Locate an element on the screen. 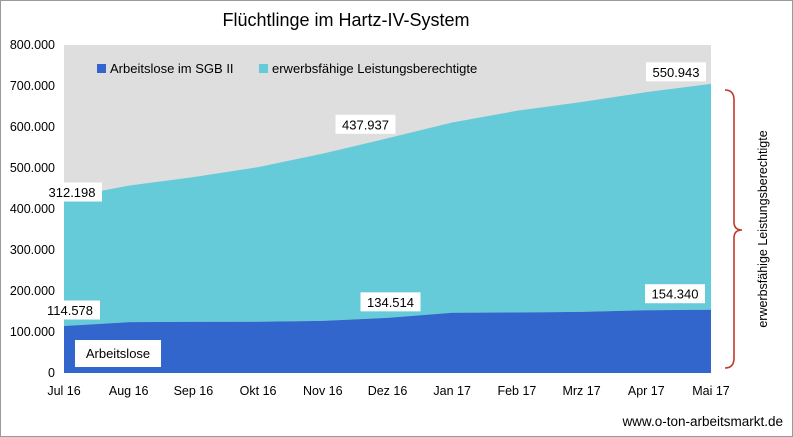  data-label: 312.198 is located at coordinates (72, 192).